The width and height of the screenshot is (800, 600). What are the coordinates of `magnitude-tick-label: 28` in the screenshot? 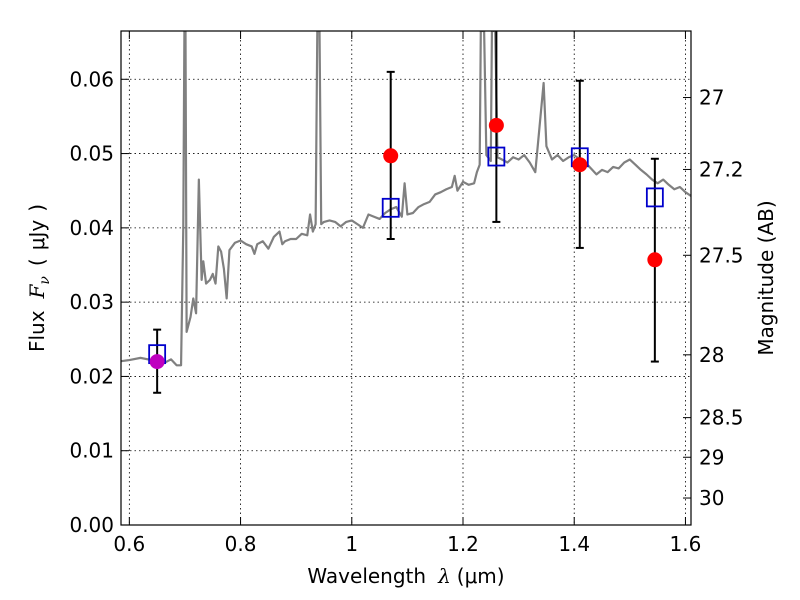 It's located at (711, 355).